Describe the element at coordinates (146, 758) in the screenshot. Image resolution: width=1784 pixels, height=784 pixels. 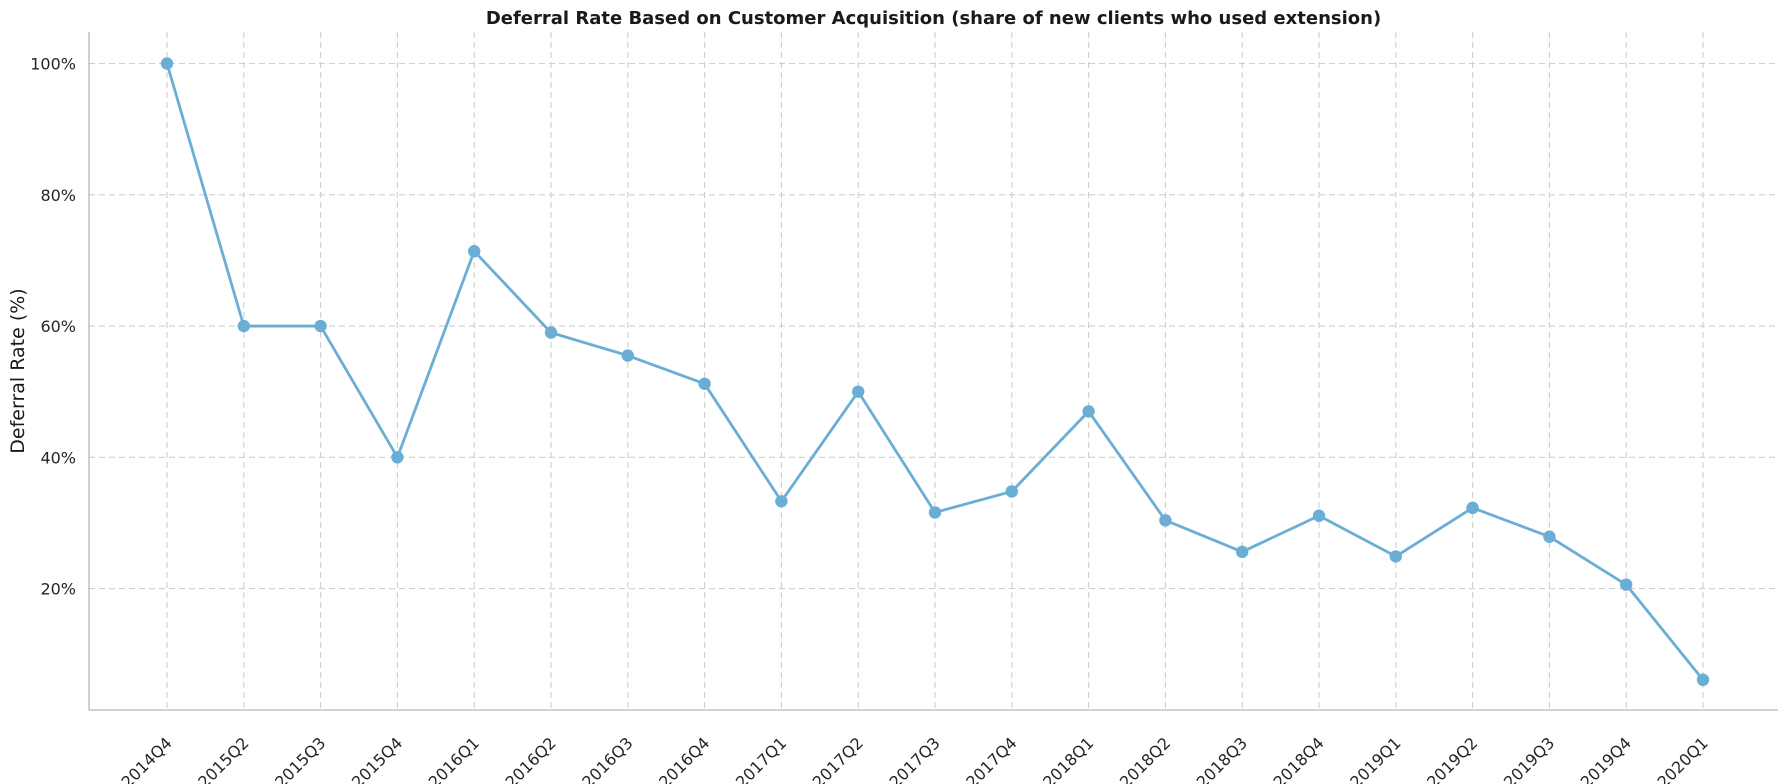
I see `x-tick-label: 2014Q4` at that location.